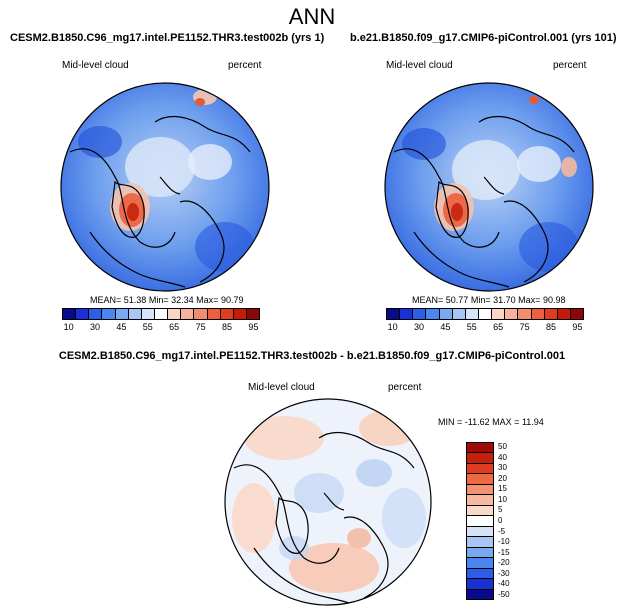 The image size is (624, 610). I want to click on diff-colorbar-tick-label: 15, so click(502, 489).